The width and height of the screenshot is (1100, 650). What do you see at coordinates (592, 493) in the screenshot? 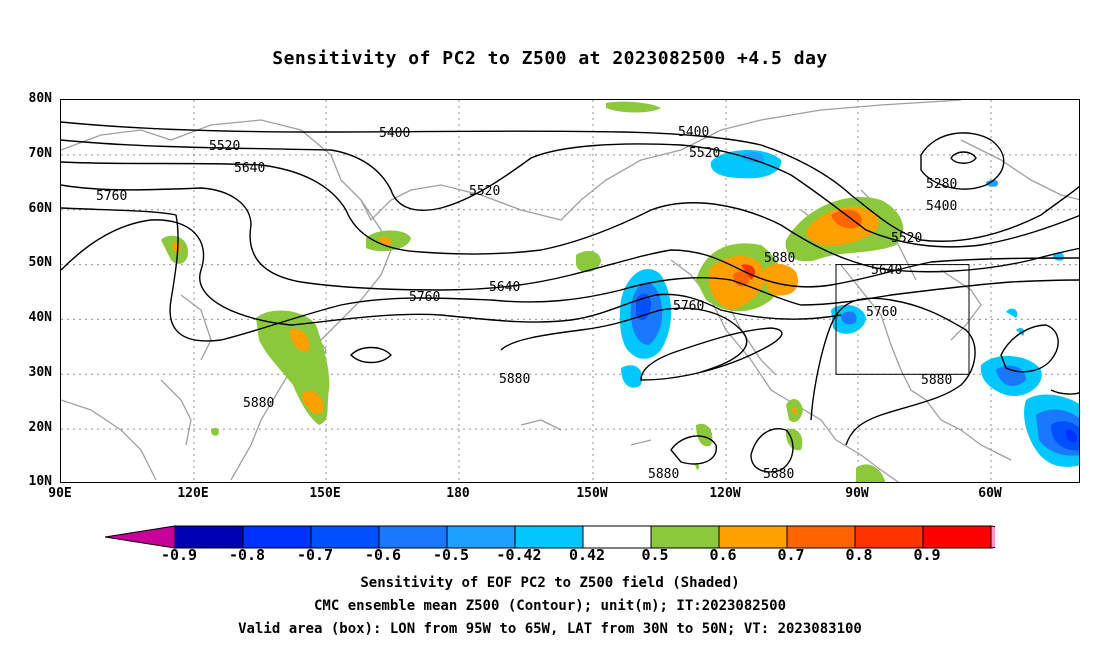
I see `lon-label: 150W` at bounding box center [592, 493].